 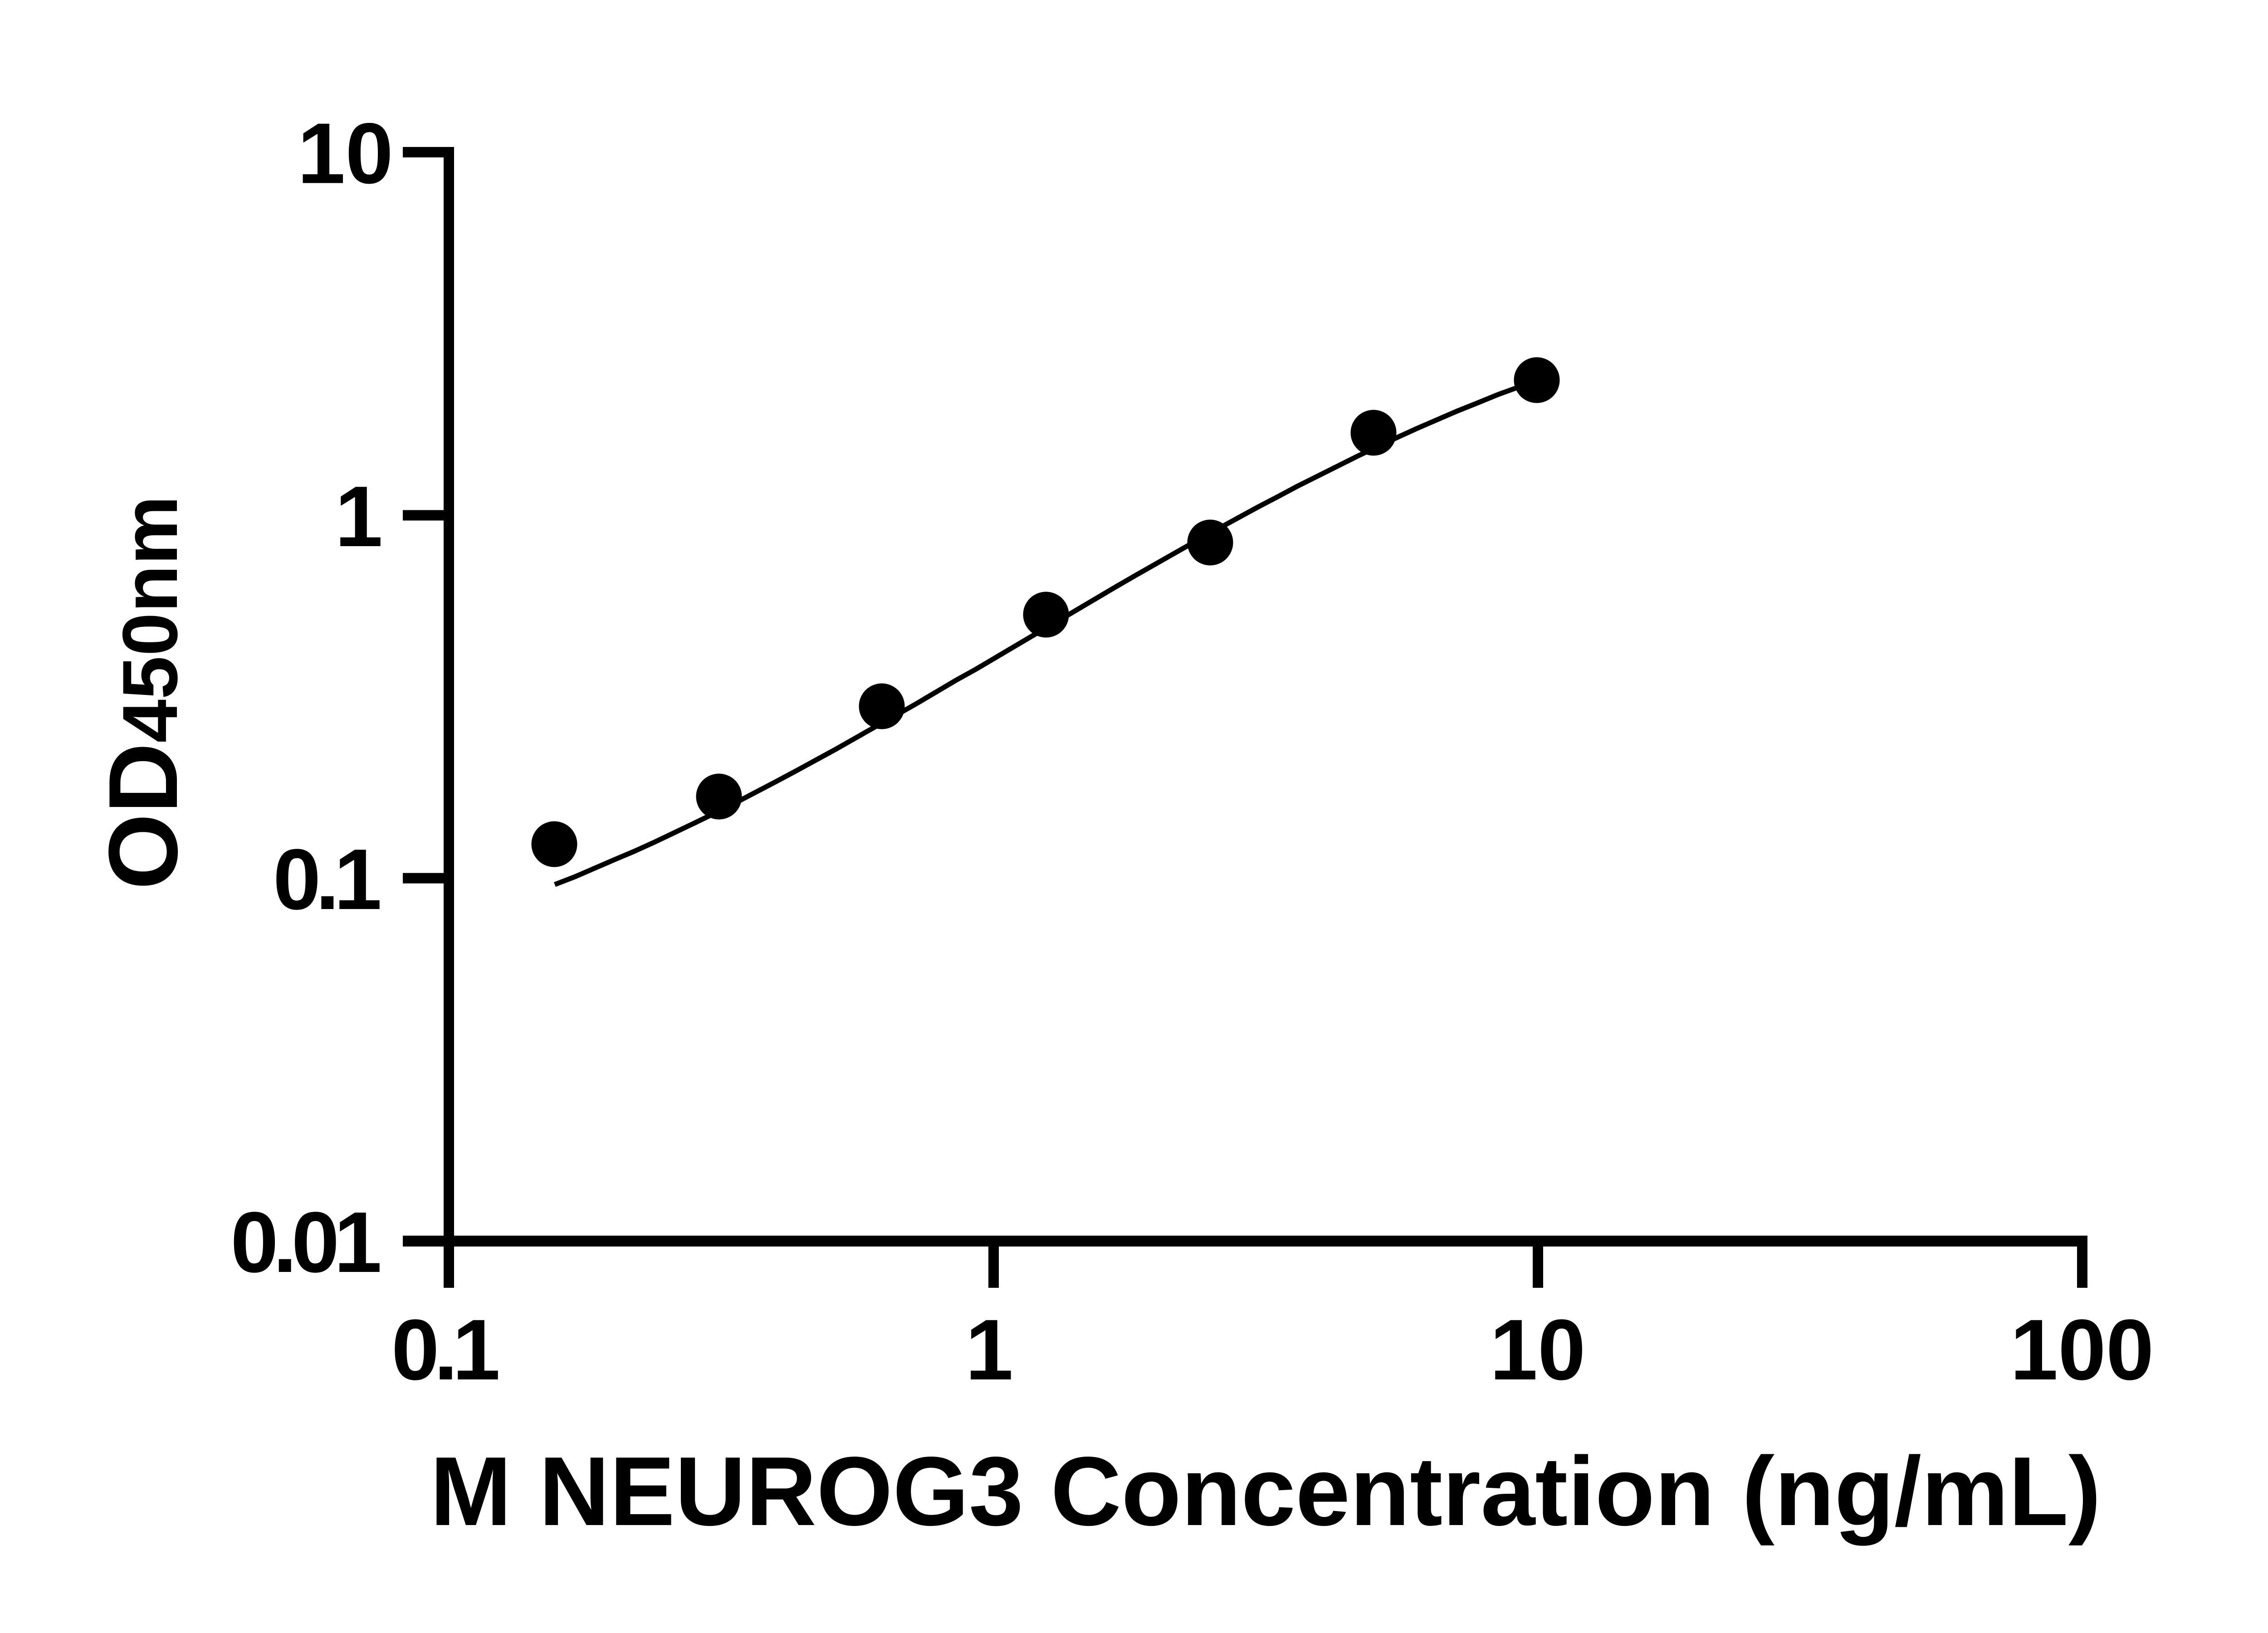 What do you see at coordinates (305, 1242) in the screenshot?
I see `svg-text: 0.01` at bounding box center [305, 1242].